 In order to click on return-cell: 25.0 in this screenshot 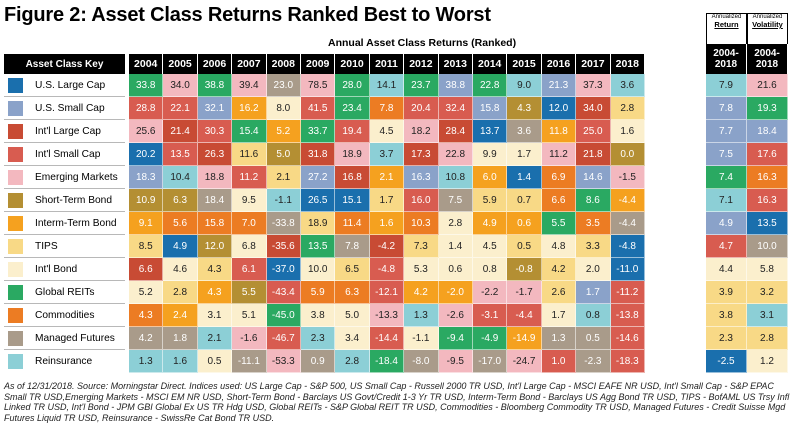, I will do `click(593, 131)`.